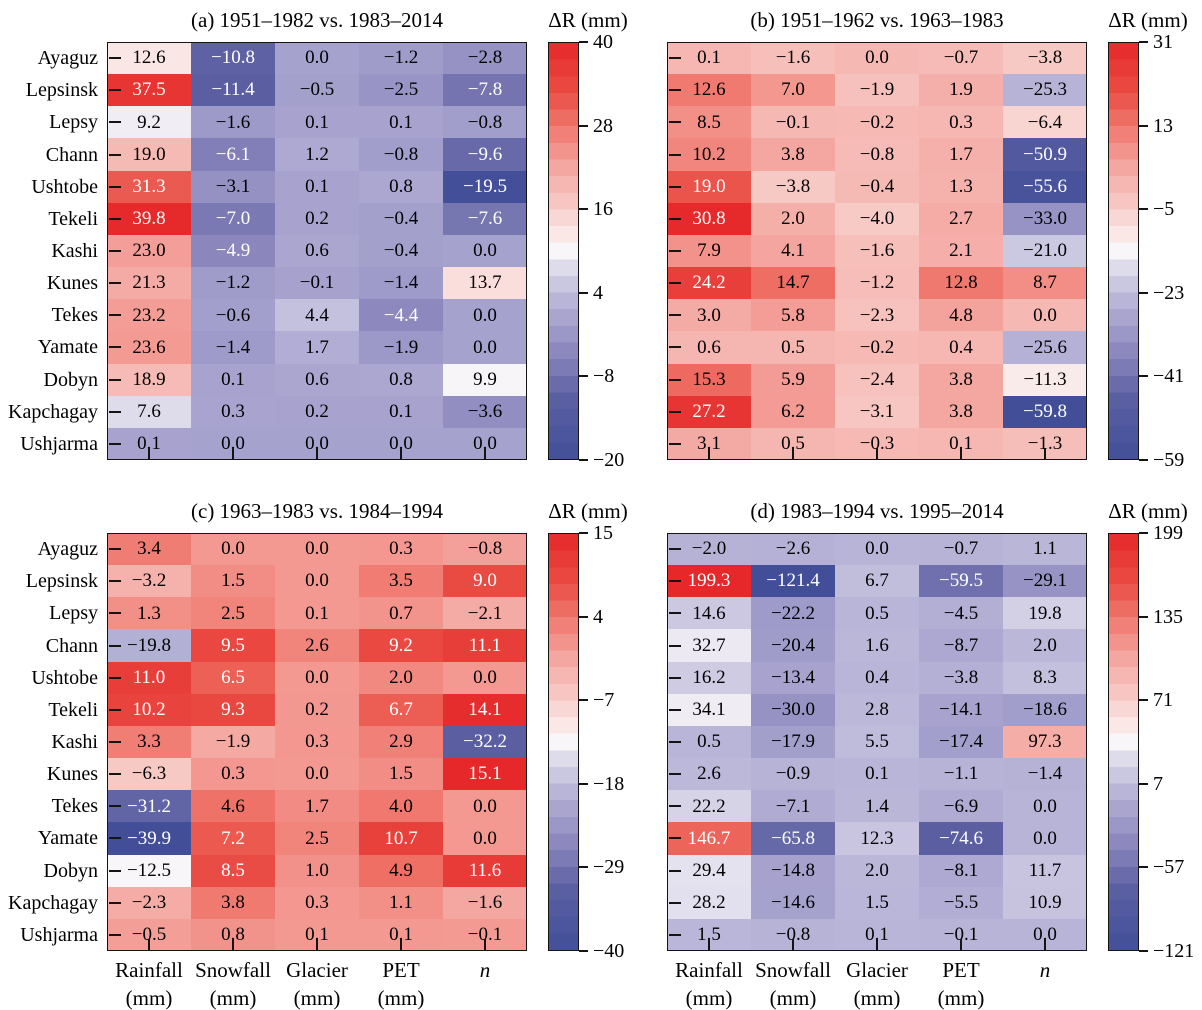  What do you see at coordinates (317, 155) in the screenshot?
I see `heatmap-cell: 1.2` at bounding box center [317, 155].